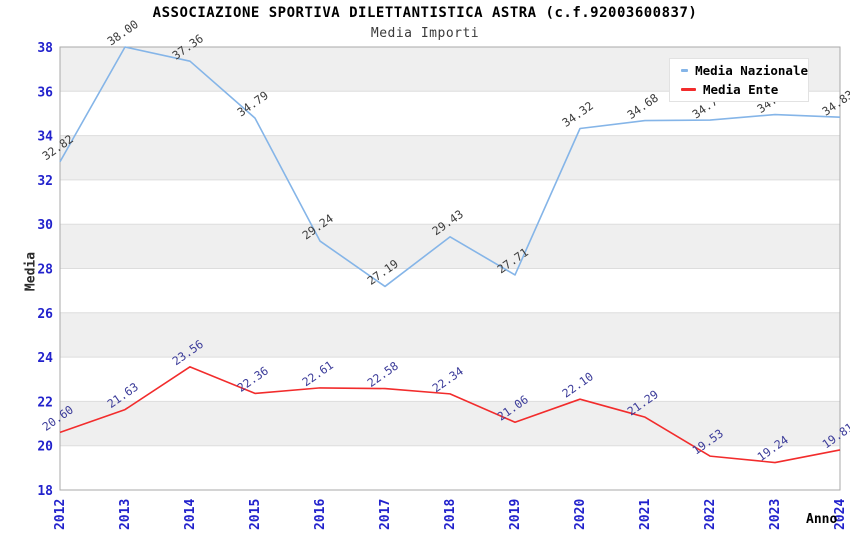  What do you see at coordinates (739, 80) in the screenshot?
I see `legend: Media Nazionale Media Ente` at bounding box center [739, 80].